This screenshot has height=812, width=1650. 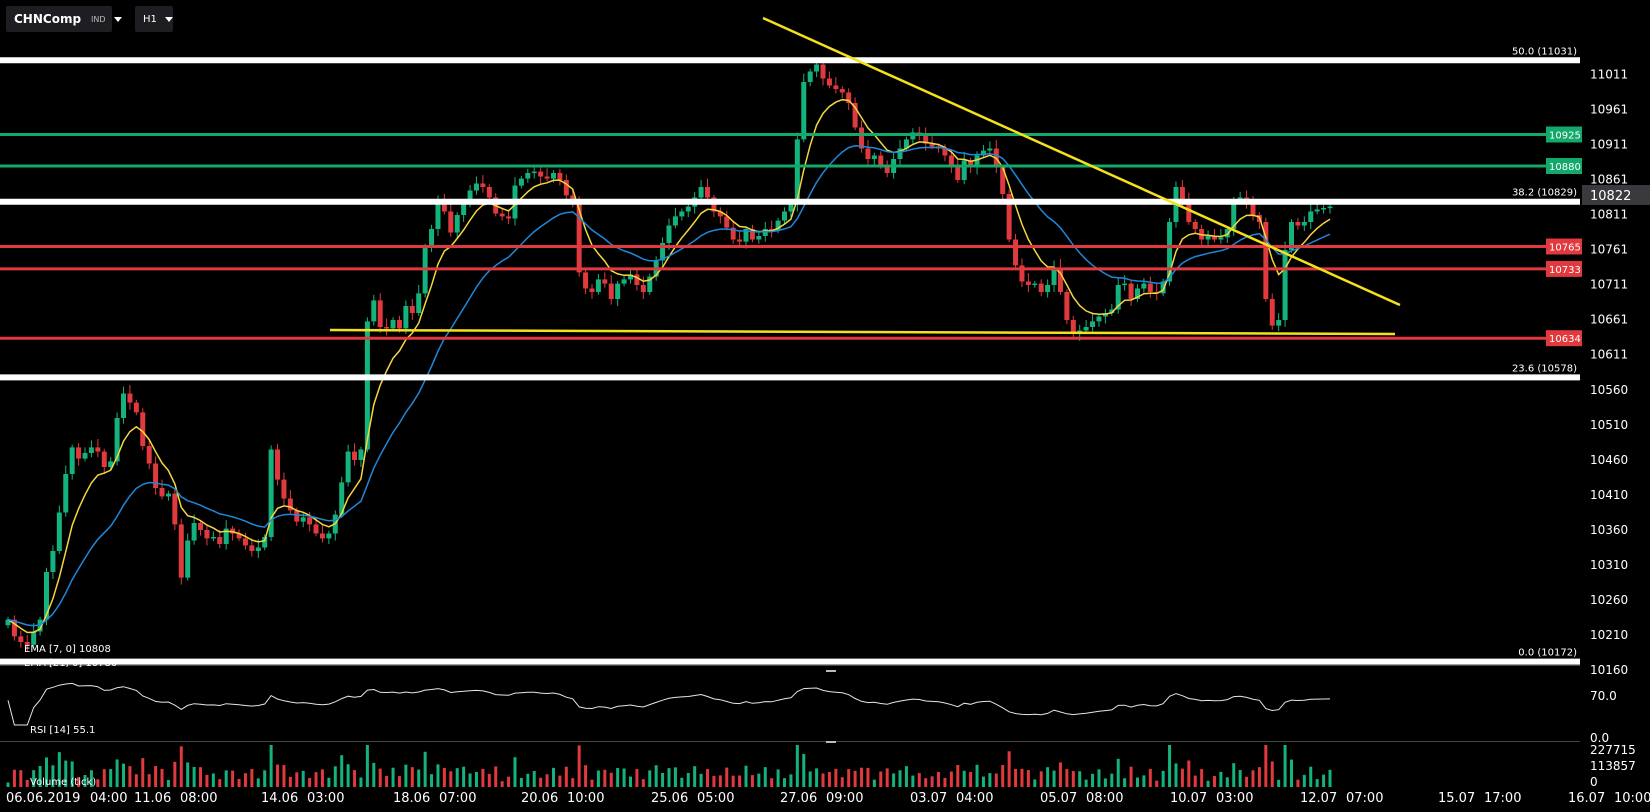 I want to click on price-tick-label: 10661, so click(x=1609, y=319).